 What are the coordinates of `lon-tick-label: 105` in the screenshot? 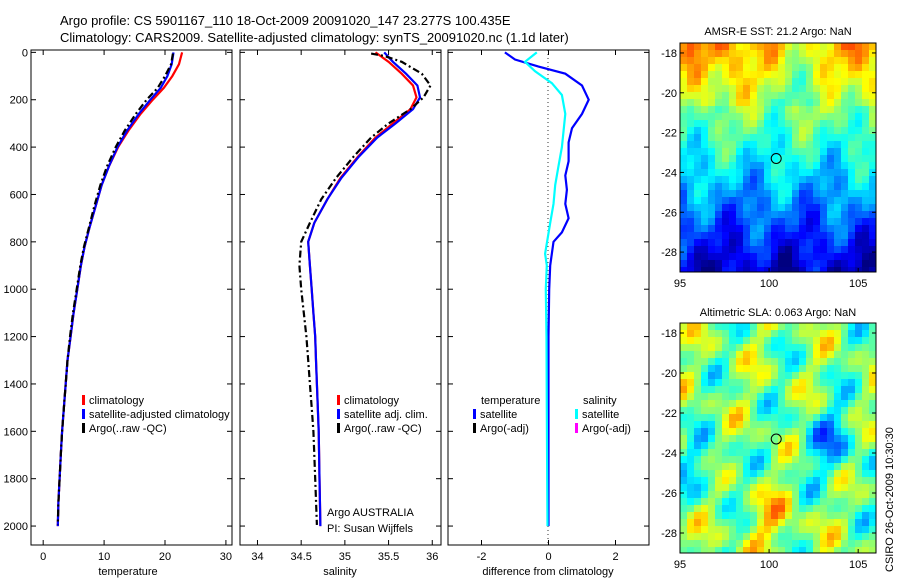 It's located at (858, 565).